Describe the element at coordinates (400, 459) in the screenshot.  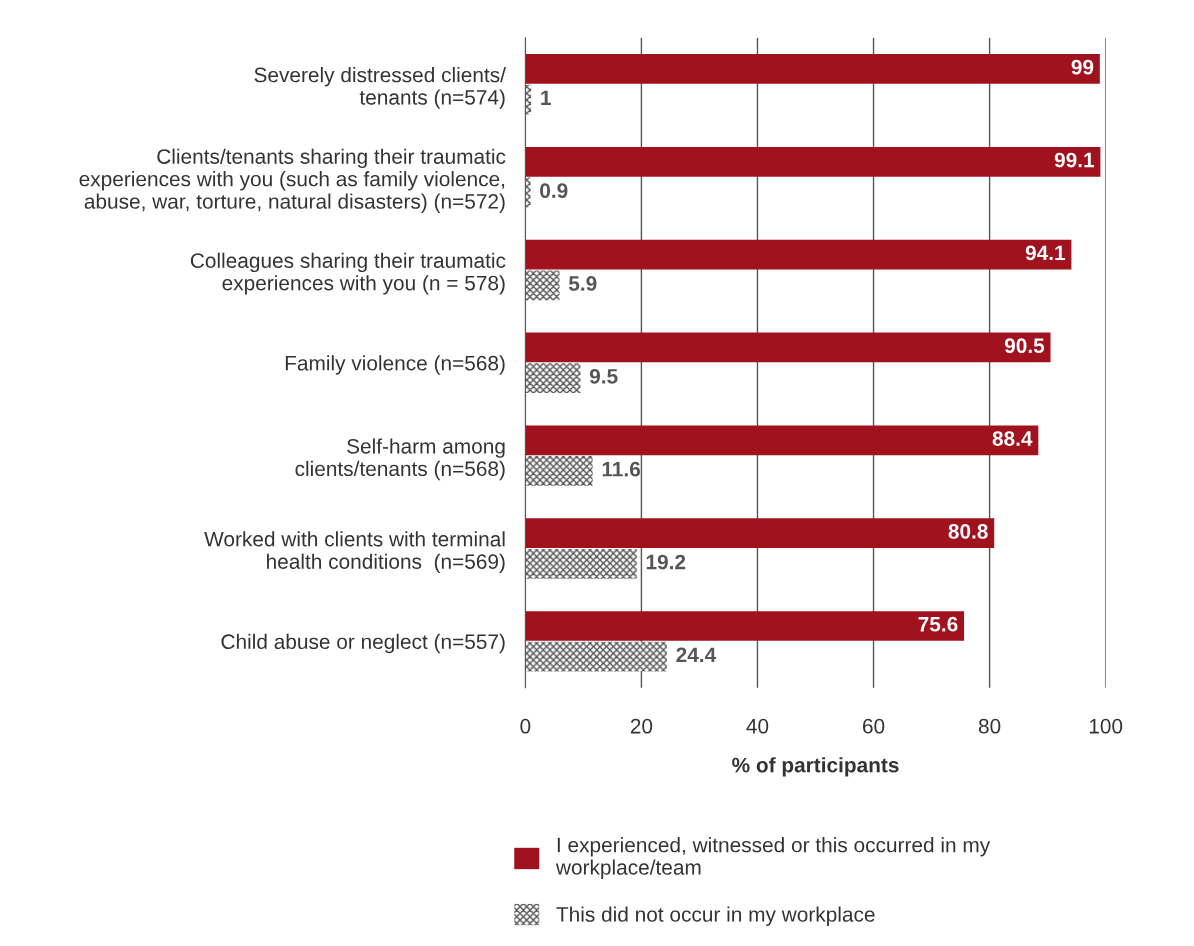
I see `y-tick-label: Self-harm among clients/tenants (n=568)` at that location.